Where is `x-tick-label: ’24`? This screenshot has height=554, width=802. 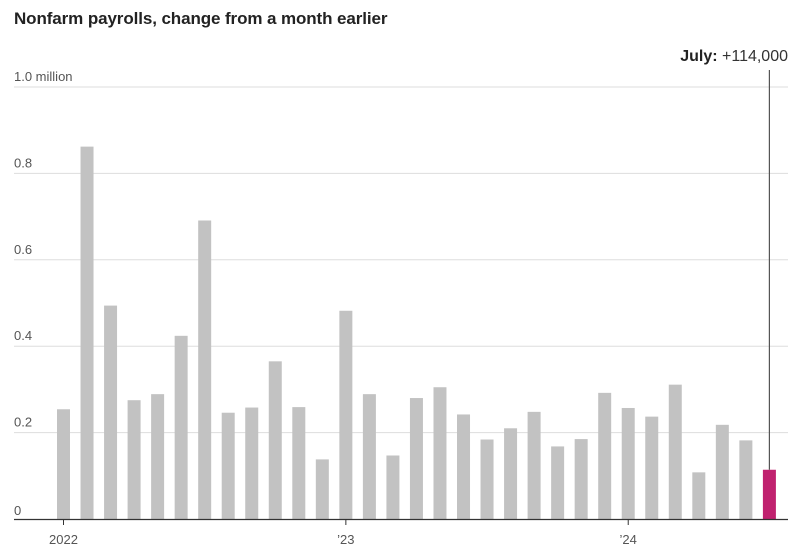
x-tick-label: ’24 is located at coordinates (628, 539).